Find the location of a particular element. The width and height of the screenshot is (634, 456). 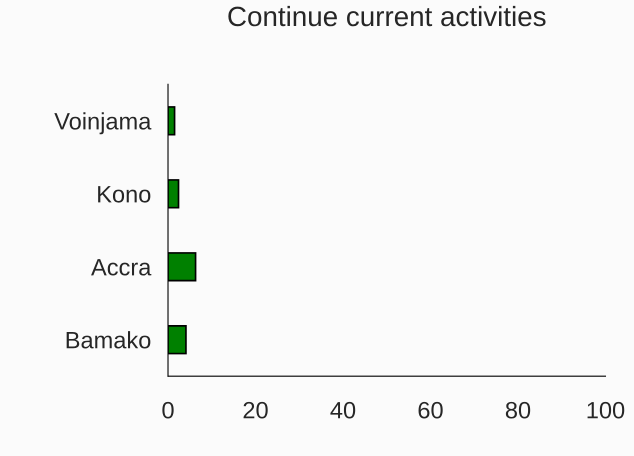

y-tick-label: Bamako is located at coordinates (108, 340).